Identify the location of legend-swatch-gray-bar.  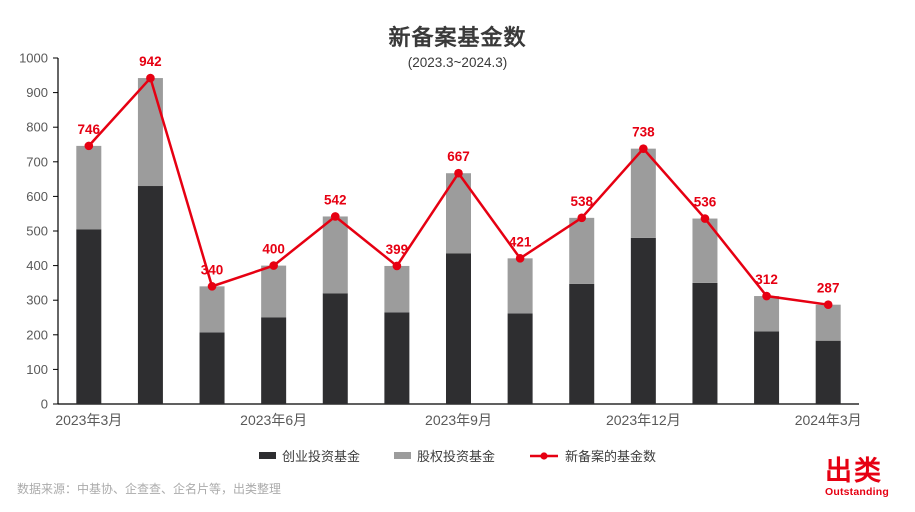
(402, 455).